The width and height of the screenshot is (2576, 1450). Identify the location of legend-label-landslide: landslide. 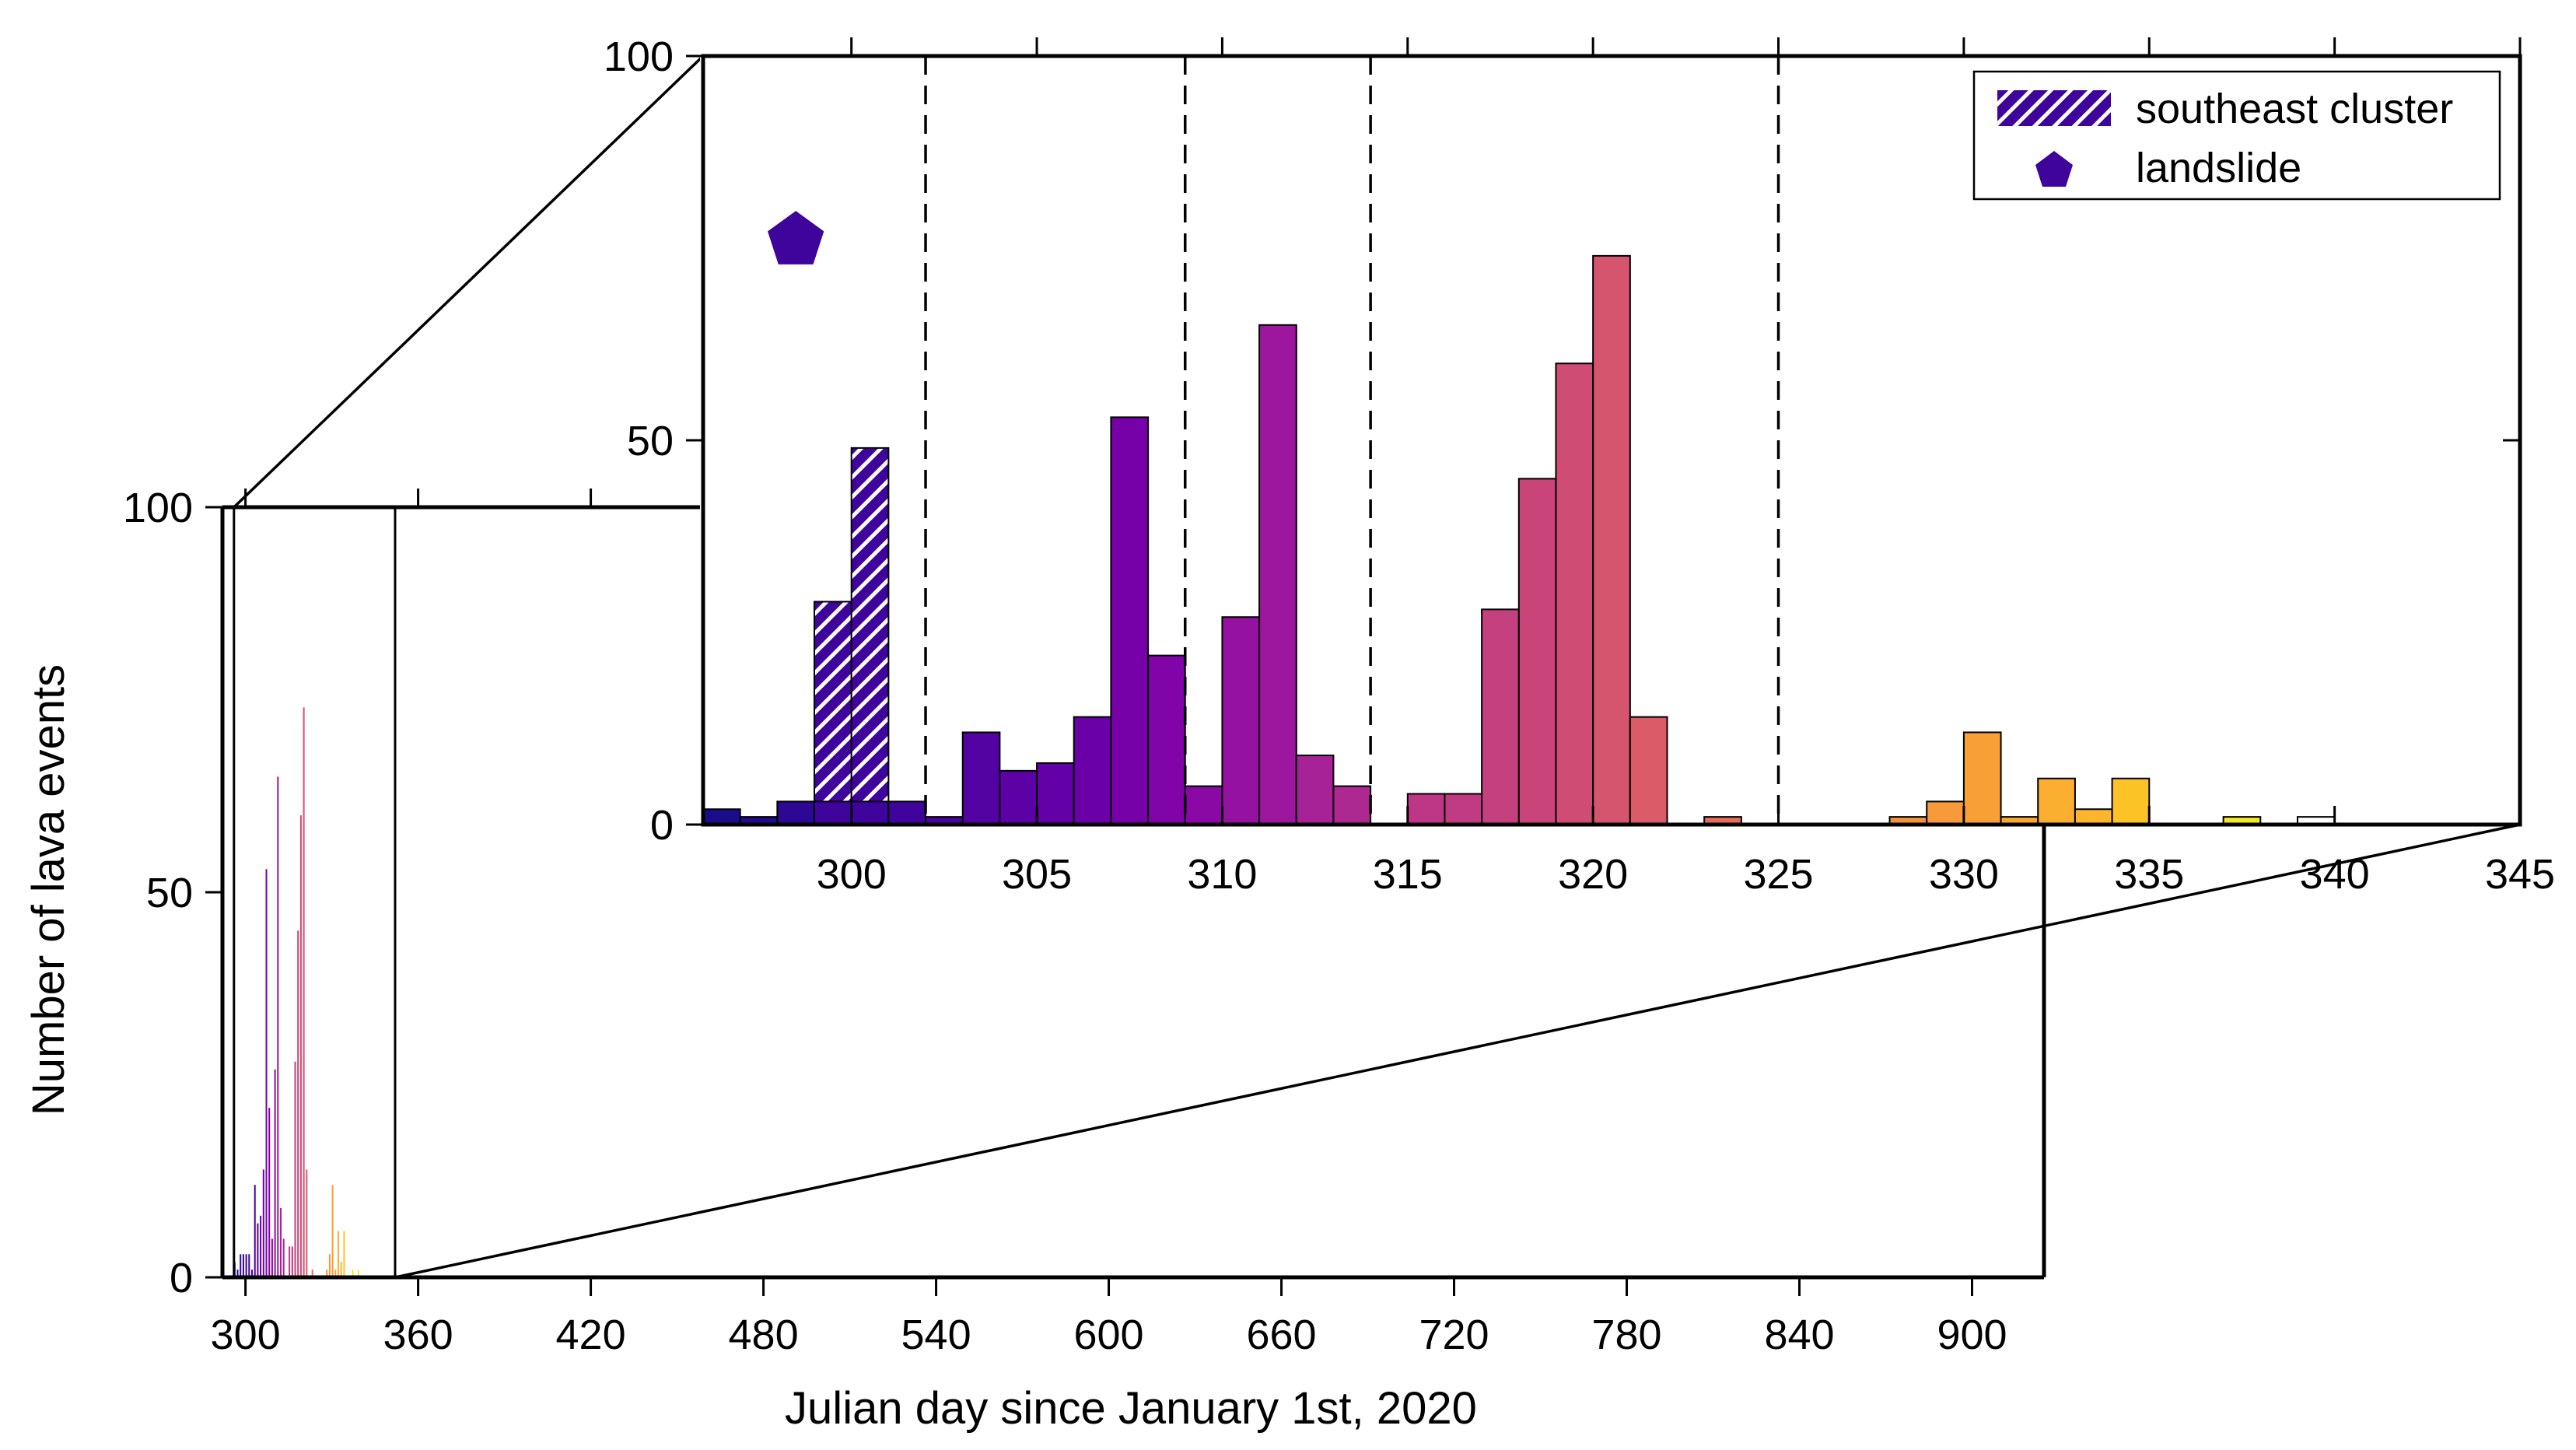
(2219, 168).